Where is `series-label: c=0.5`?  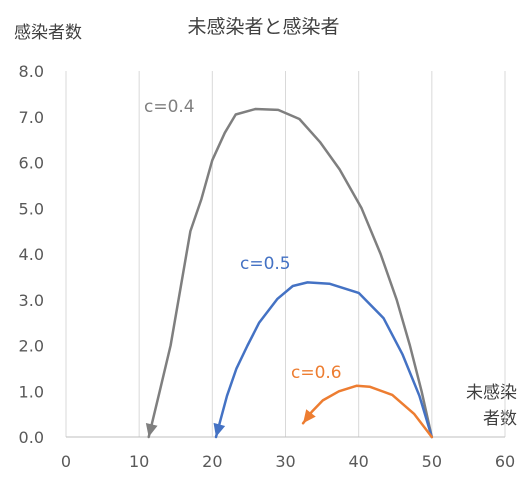 series-label: c=0.5 is located at coordinates (265, 264).